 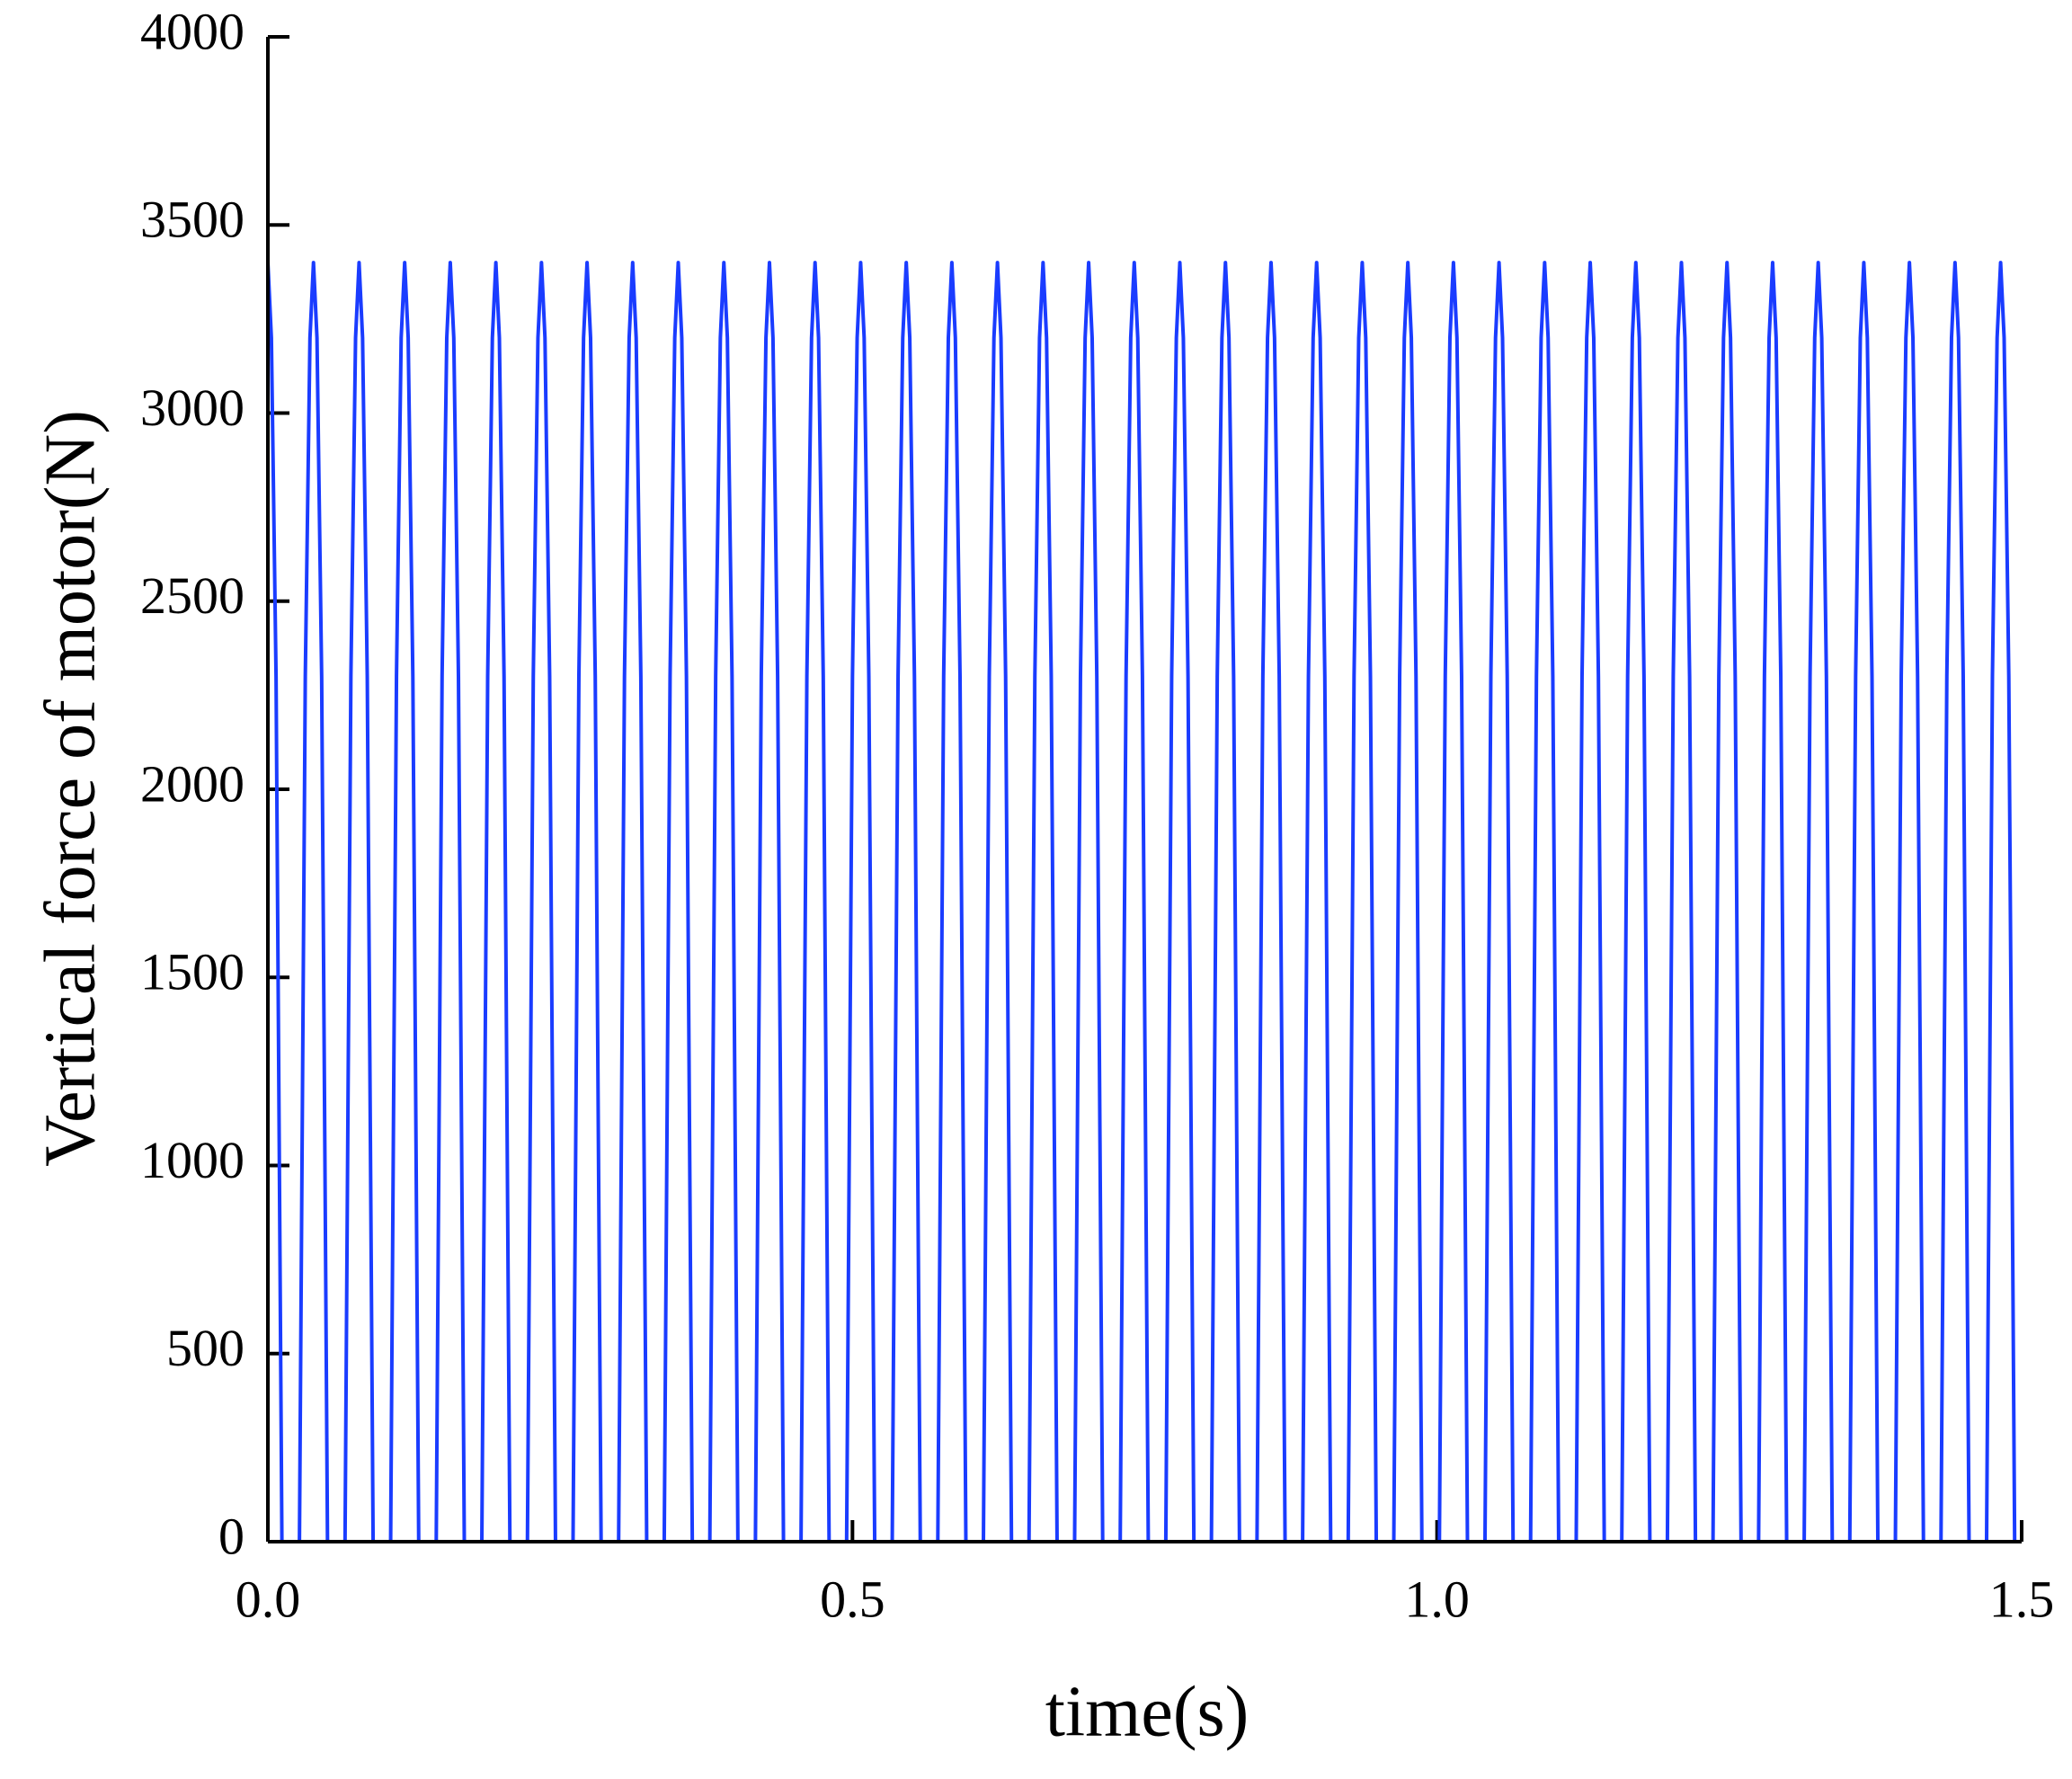 What do you see at coordinates (1437, 1599) in the screenshot?
I see `x-tick-label: 1.0` at bounding box center [1437, 1599].